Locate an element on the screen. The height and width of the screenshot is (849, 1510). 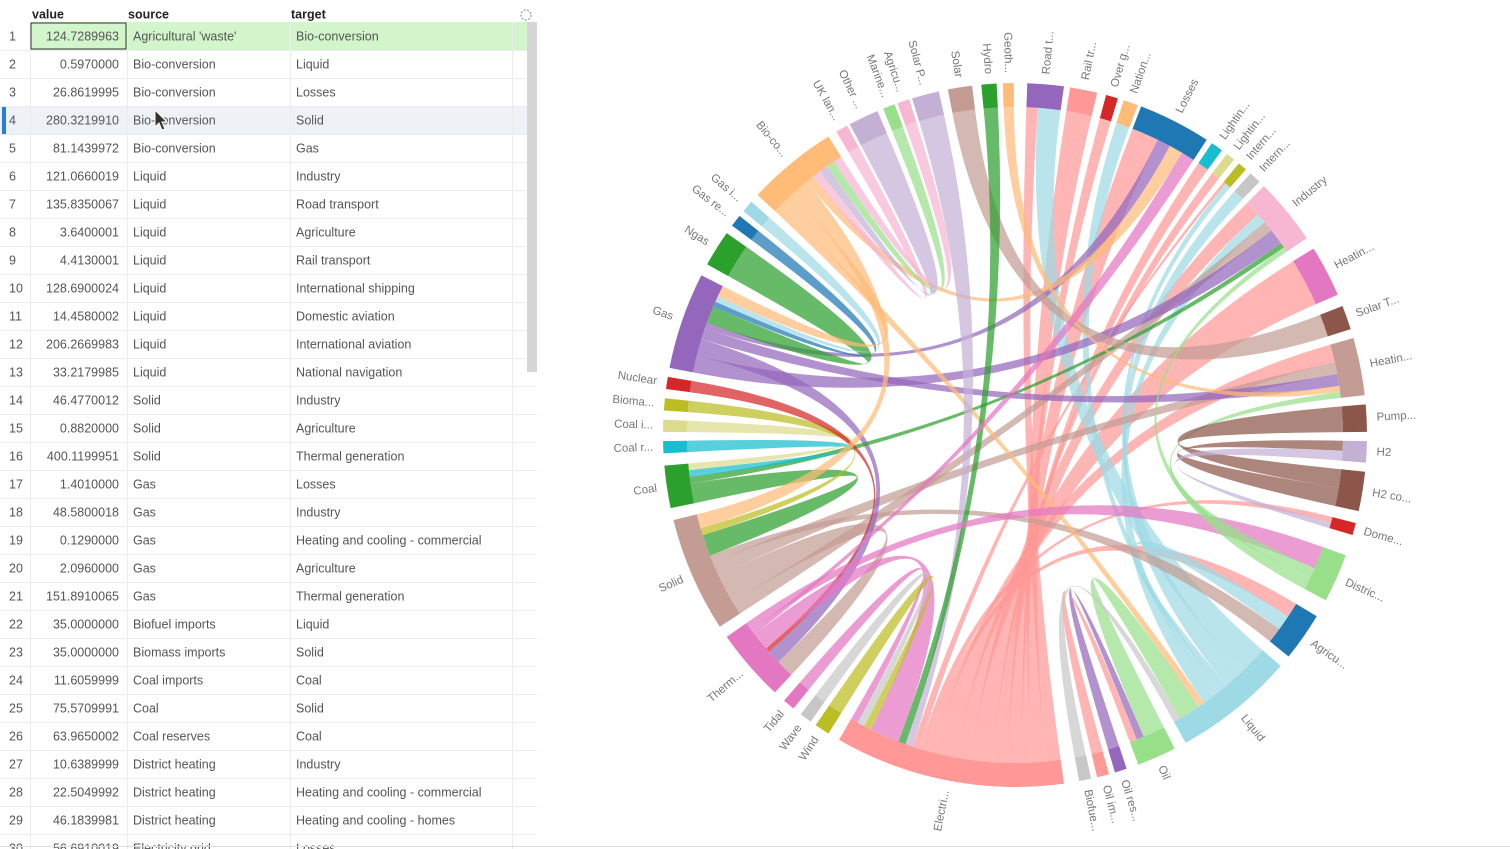
target-cell: Gas is located at coordinates (307, 148).